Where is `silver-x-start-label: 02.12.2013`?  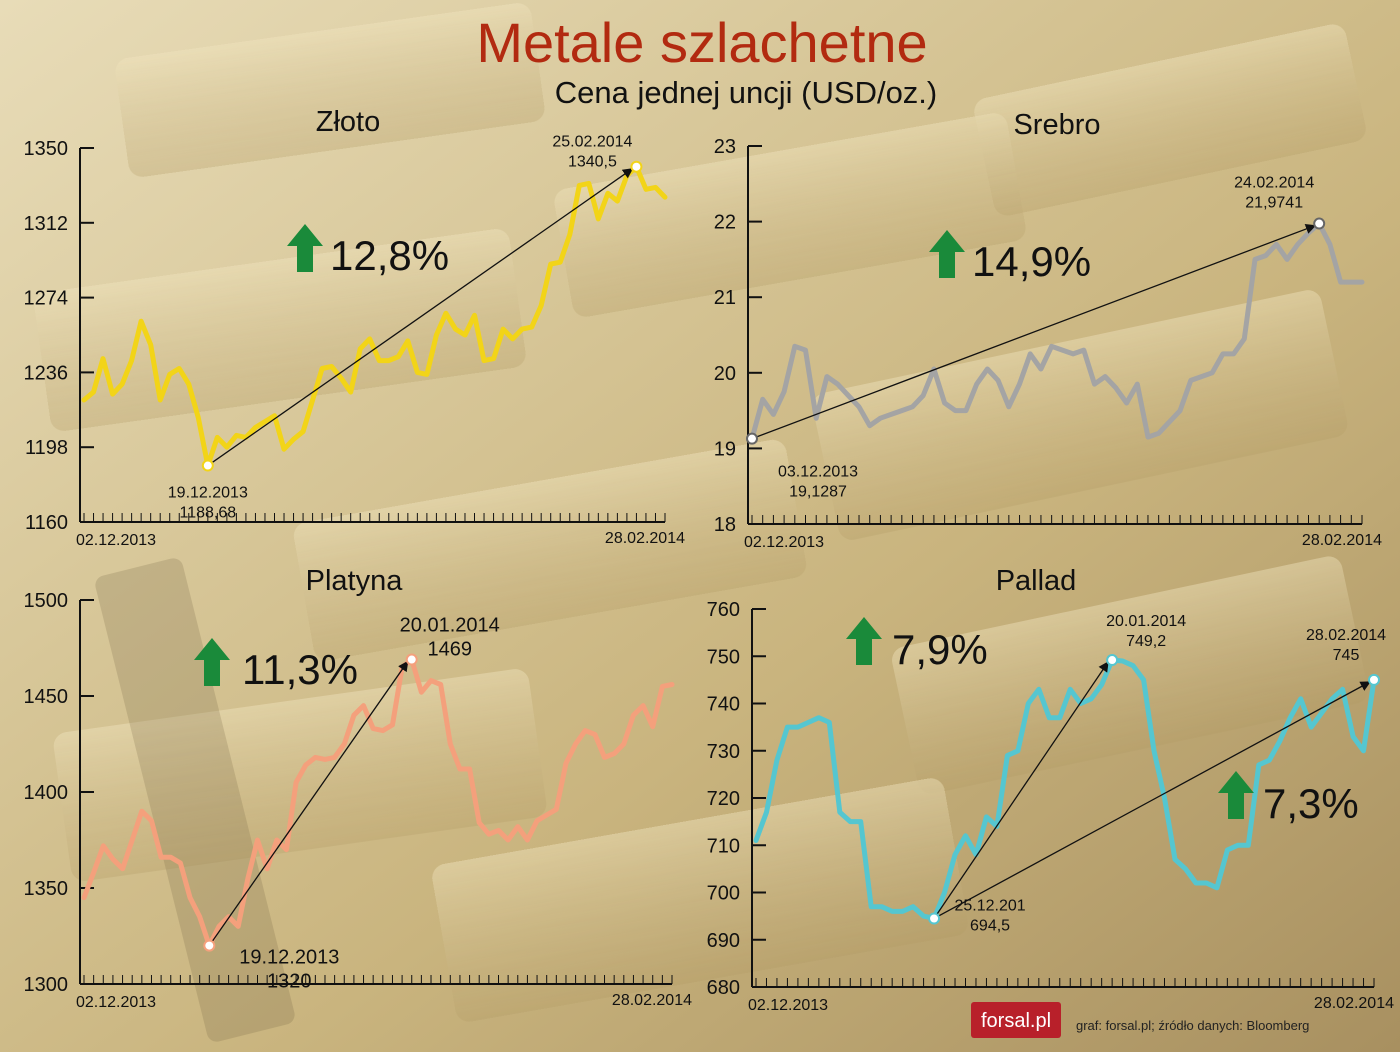 silver-x-start-label: 02.12.2013 is located at coordinates (784, 542).